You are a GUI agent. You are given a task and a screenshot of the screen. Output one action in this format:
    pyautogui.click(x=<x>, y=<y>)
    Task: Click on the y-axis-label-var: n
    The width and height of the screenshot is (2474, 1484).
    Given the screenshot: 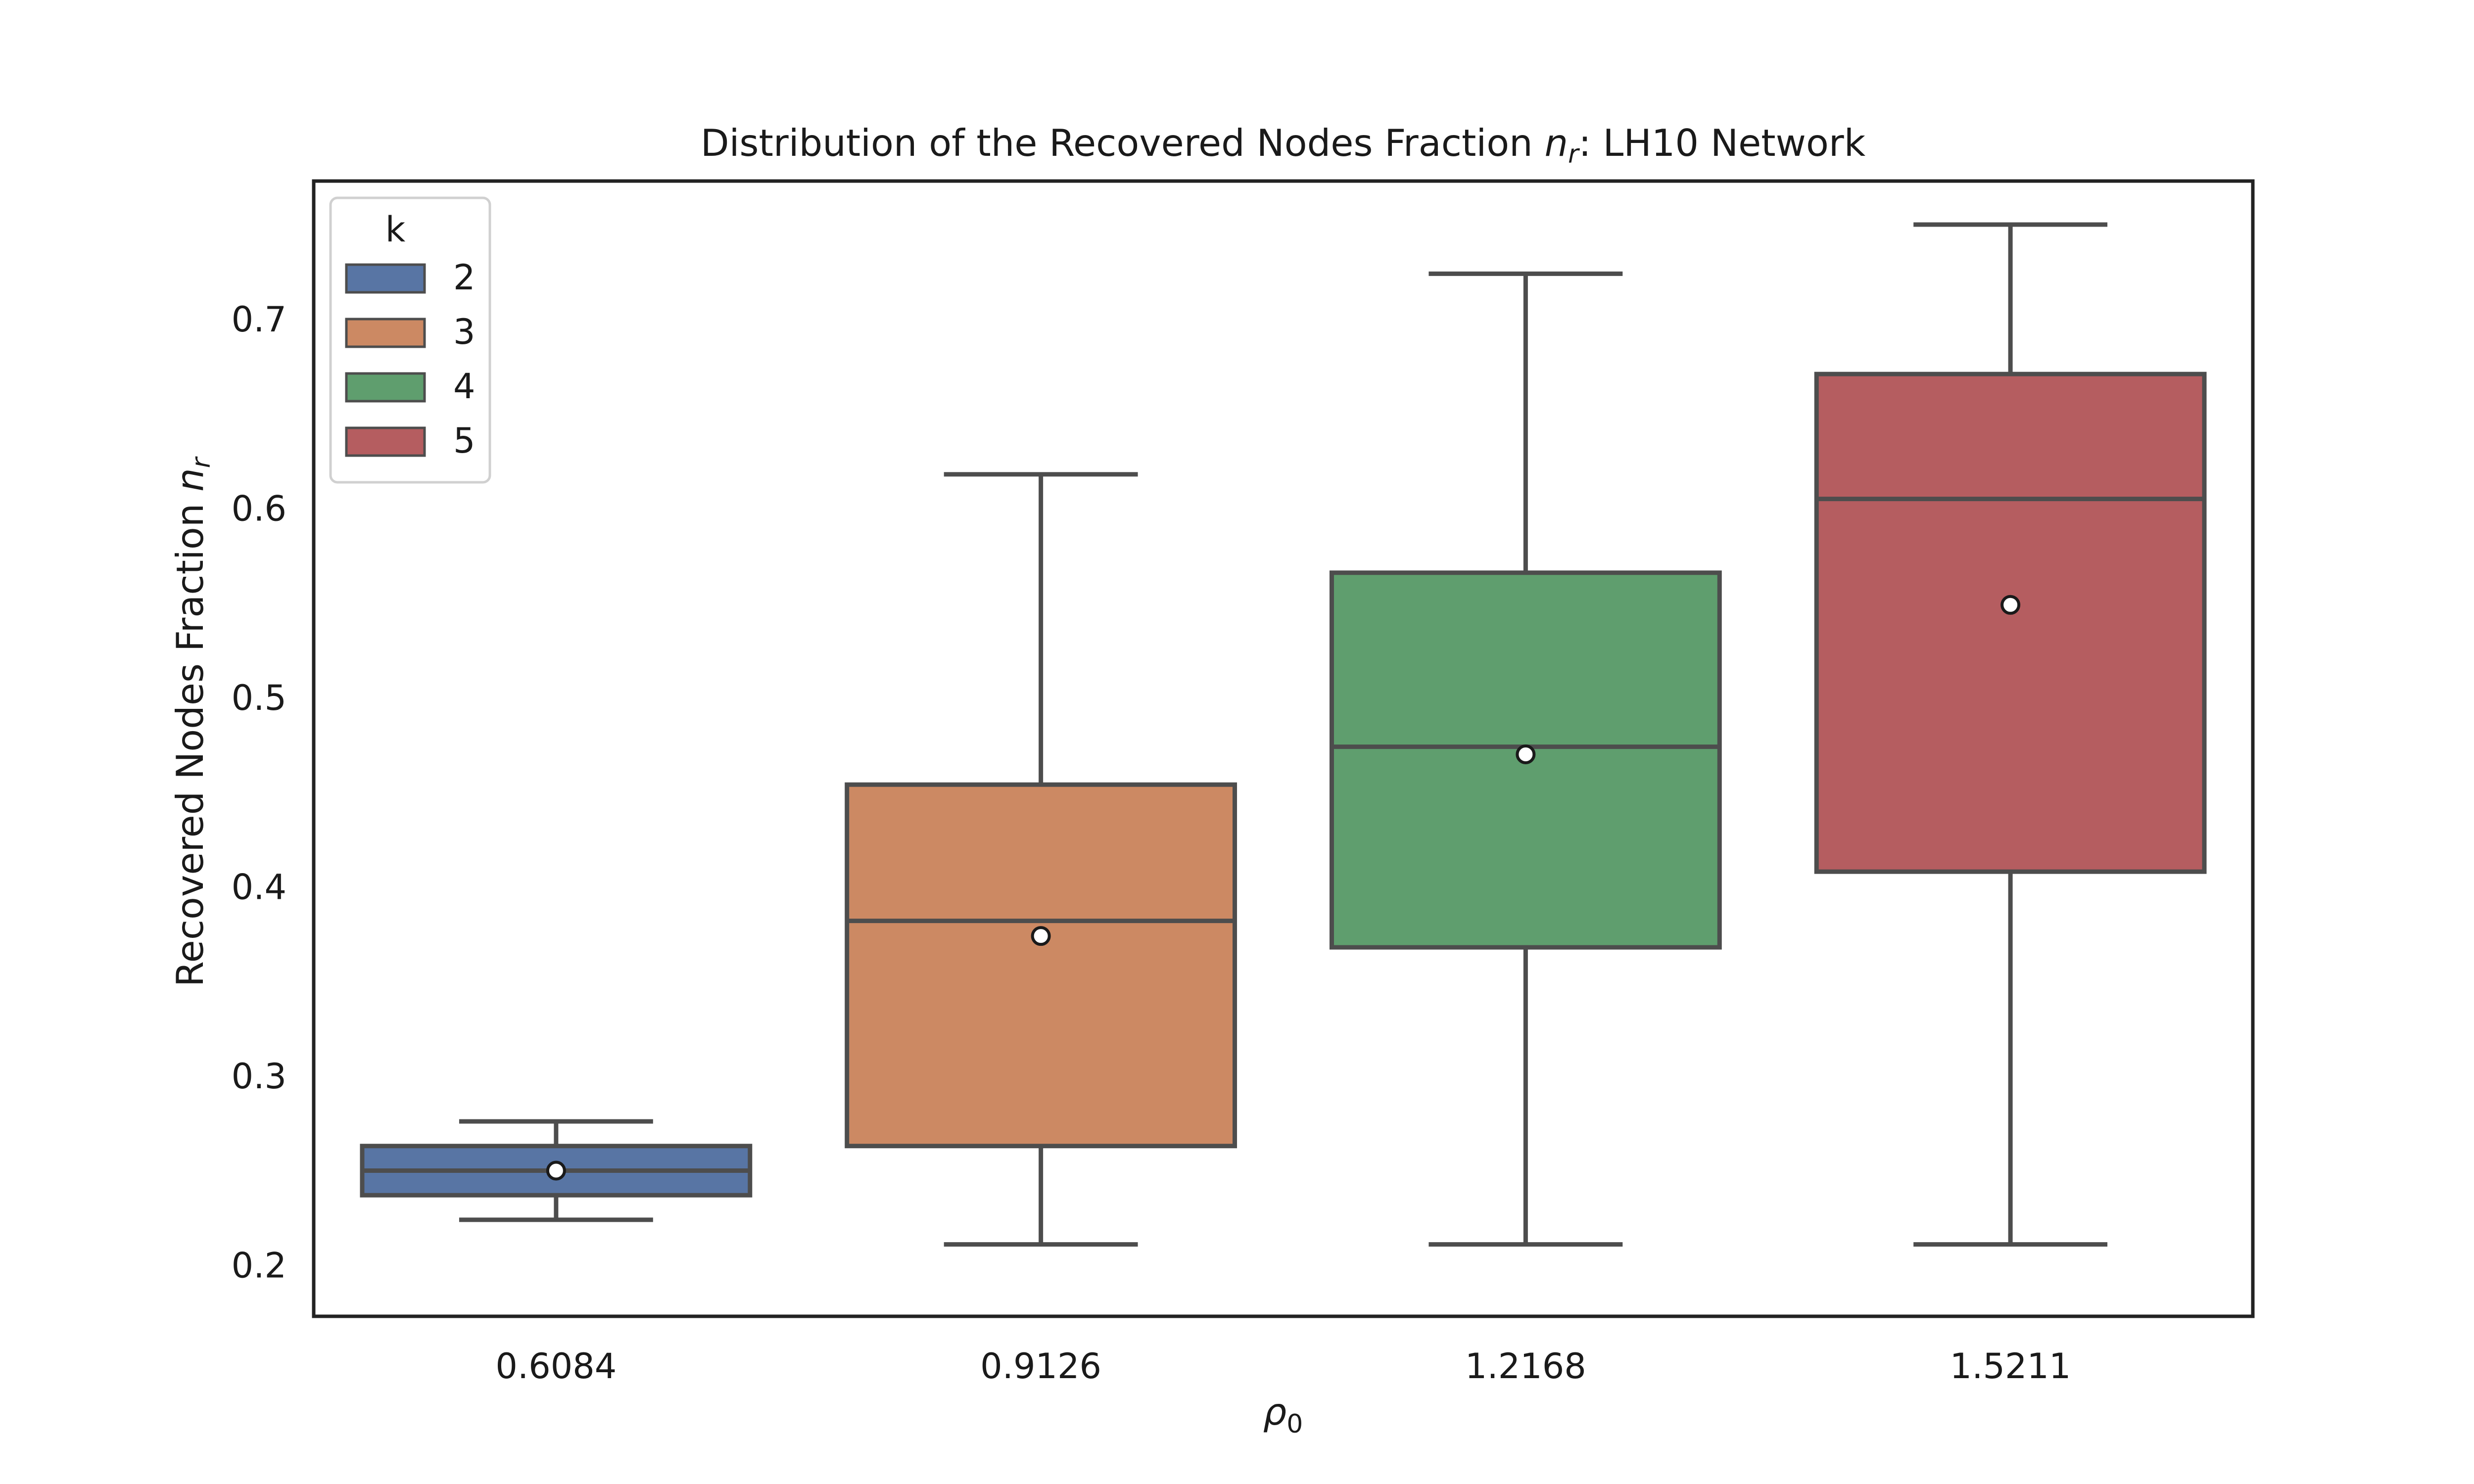 What is the action you would take?
    pyautogui.click(x=190, y=480)
    